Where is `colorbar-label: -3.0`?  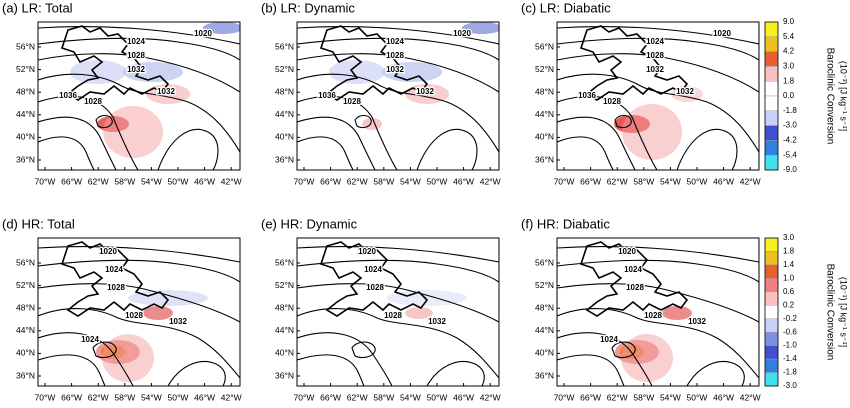 colorbar-label: -3.0 is located at coordinates (790, 125).